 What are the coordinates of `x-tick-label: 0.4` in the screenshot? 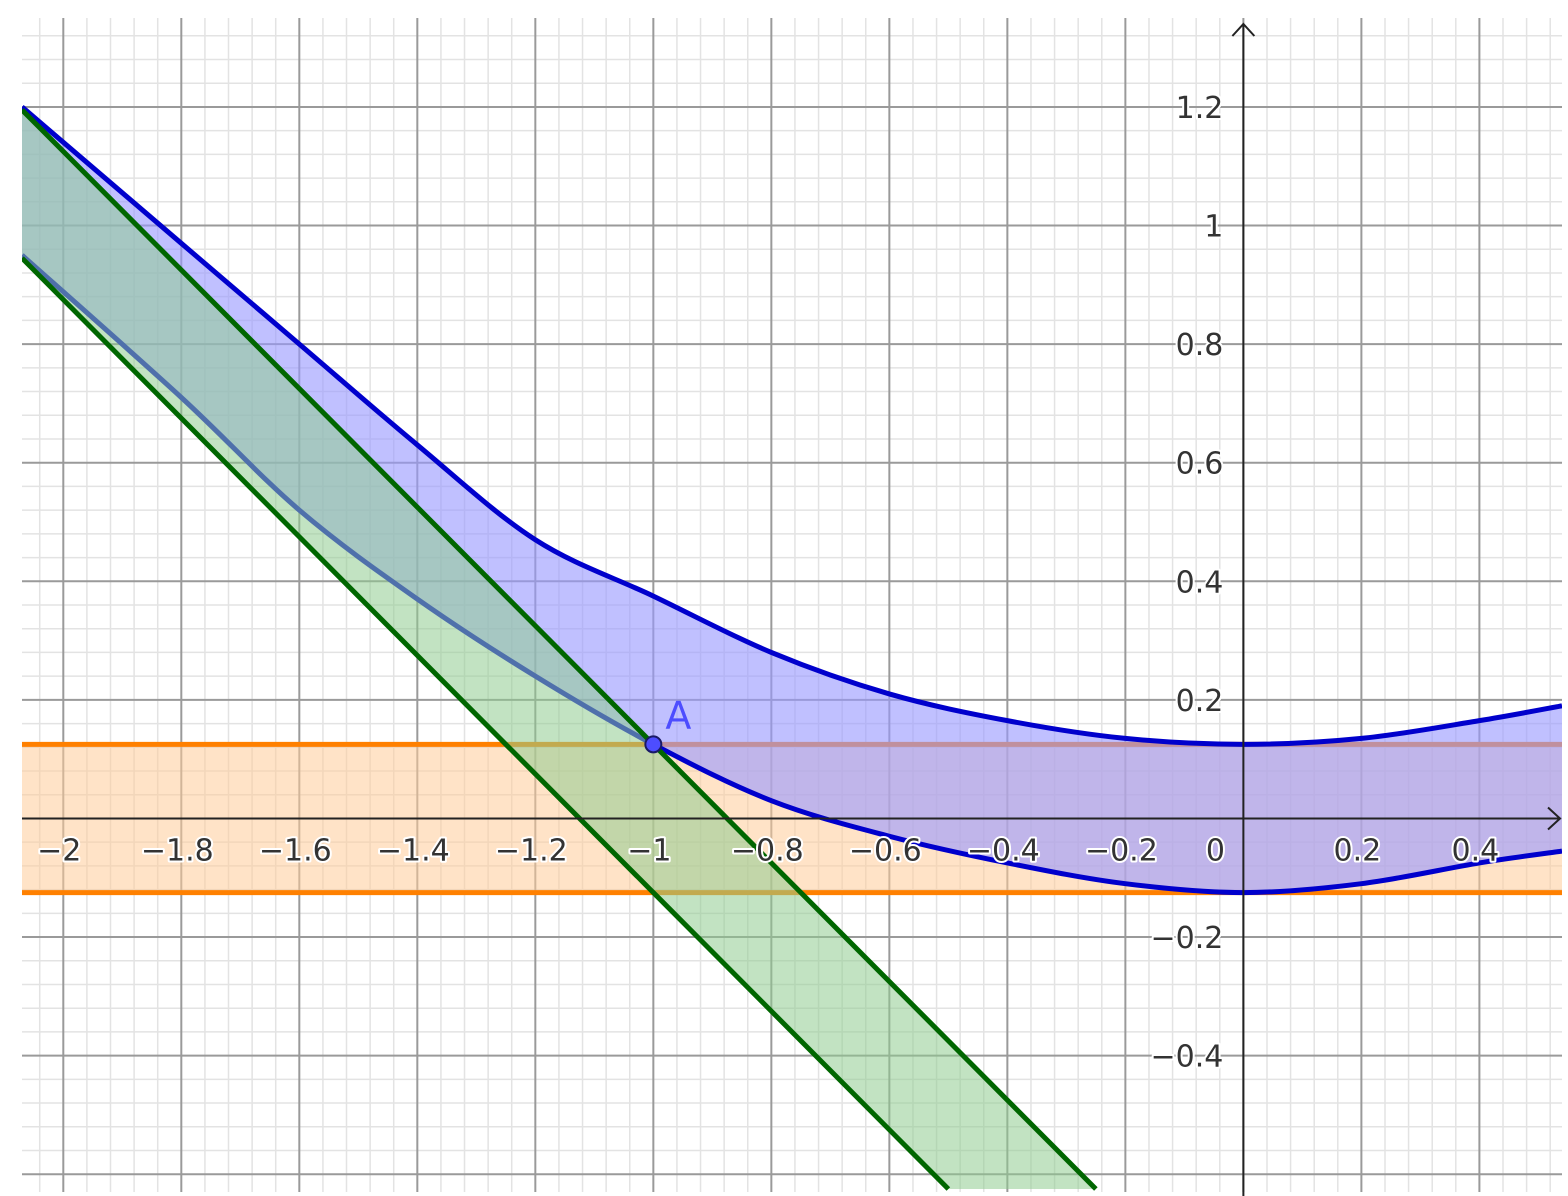 It's located at (1476, 850).